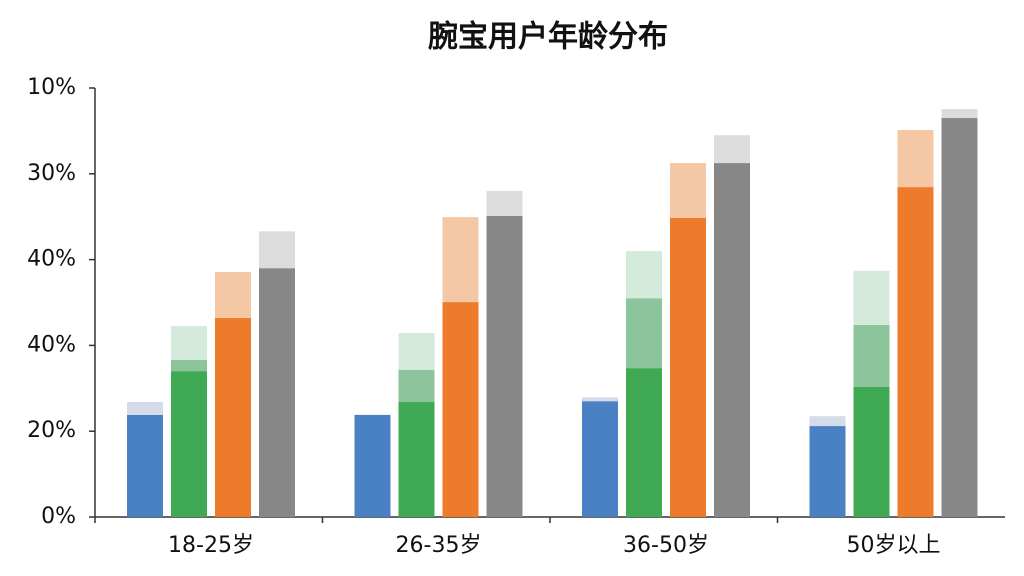 Image resolution: width=1024 pixels, height=576 pixels. I want to click on y-tick-label: 10%, so click(51, 87).